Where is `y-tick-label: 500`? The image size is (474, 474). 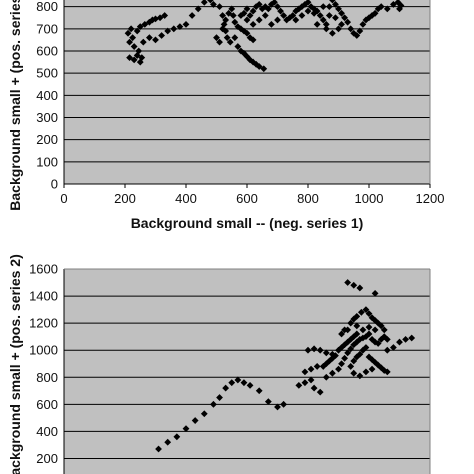
y-tick-label: 500 is located at coordinates (47, 73).